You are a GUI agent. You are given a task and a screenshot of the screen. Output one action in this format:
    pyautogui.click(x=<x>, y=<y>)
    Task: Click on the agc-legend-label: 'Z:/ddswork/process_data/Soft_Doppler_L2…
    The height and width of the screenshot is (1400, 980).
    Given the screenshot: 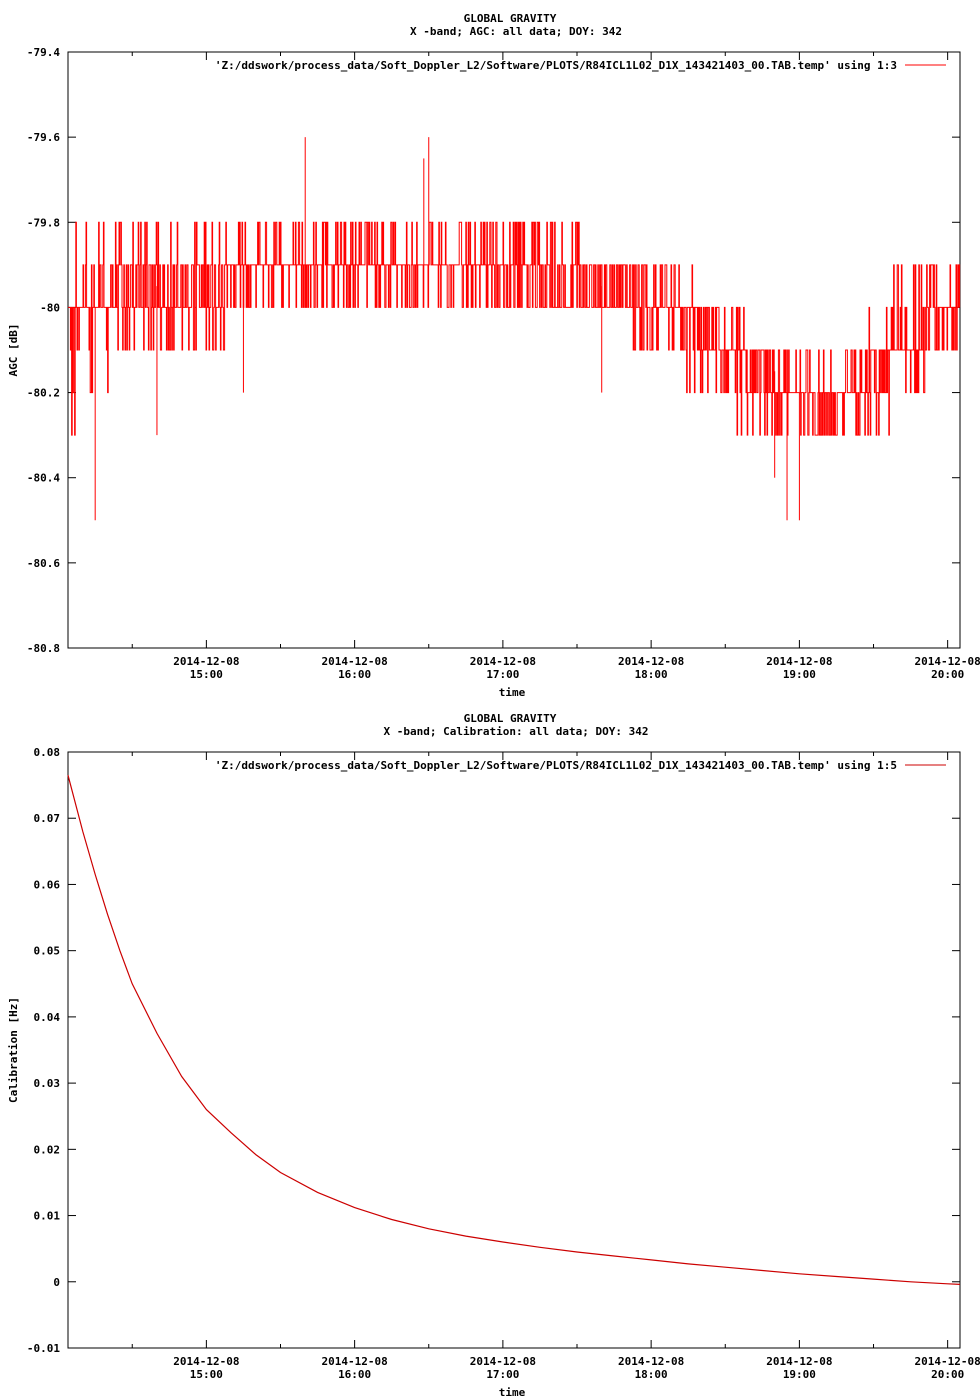 What is the action you would take?
    pyautogui.click(x=556, y=65)
    